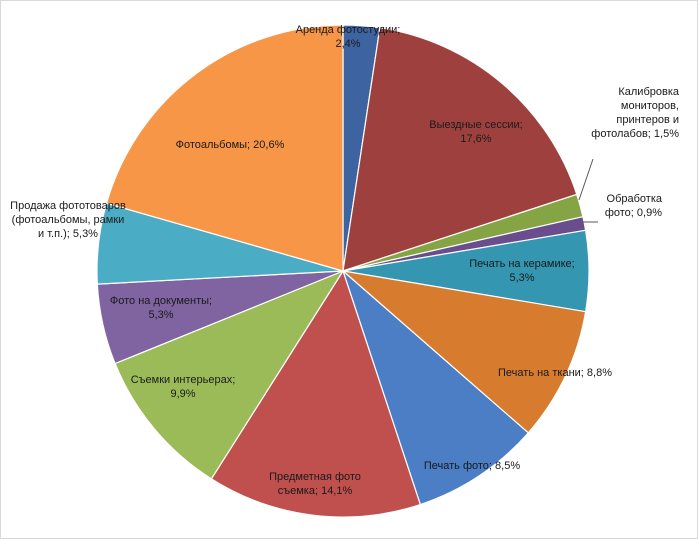 The image size is (698, 539). I want to click on slice-label-line: Печать на ткани; 8,8%, so click(555, 373).